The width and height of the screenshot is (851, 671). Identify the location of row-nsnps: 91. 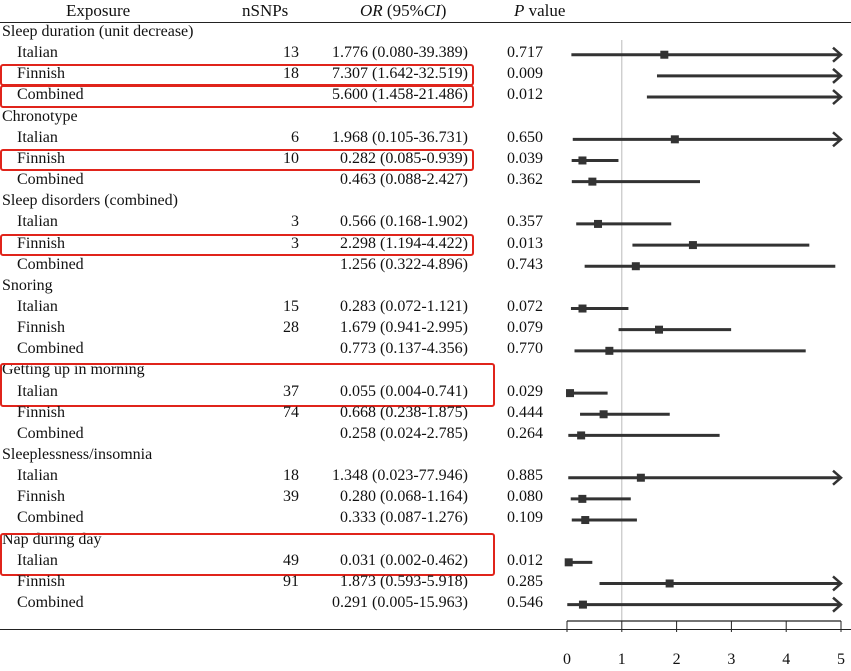
(291, 581).